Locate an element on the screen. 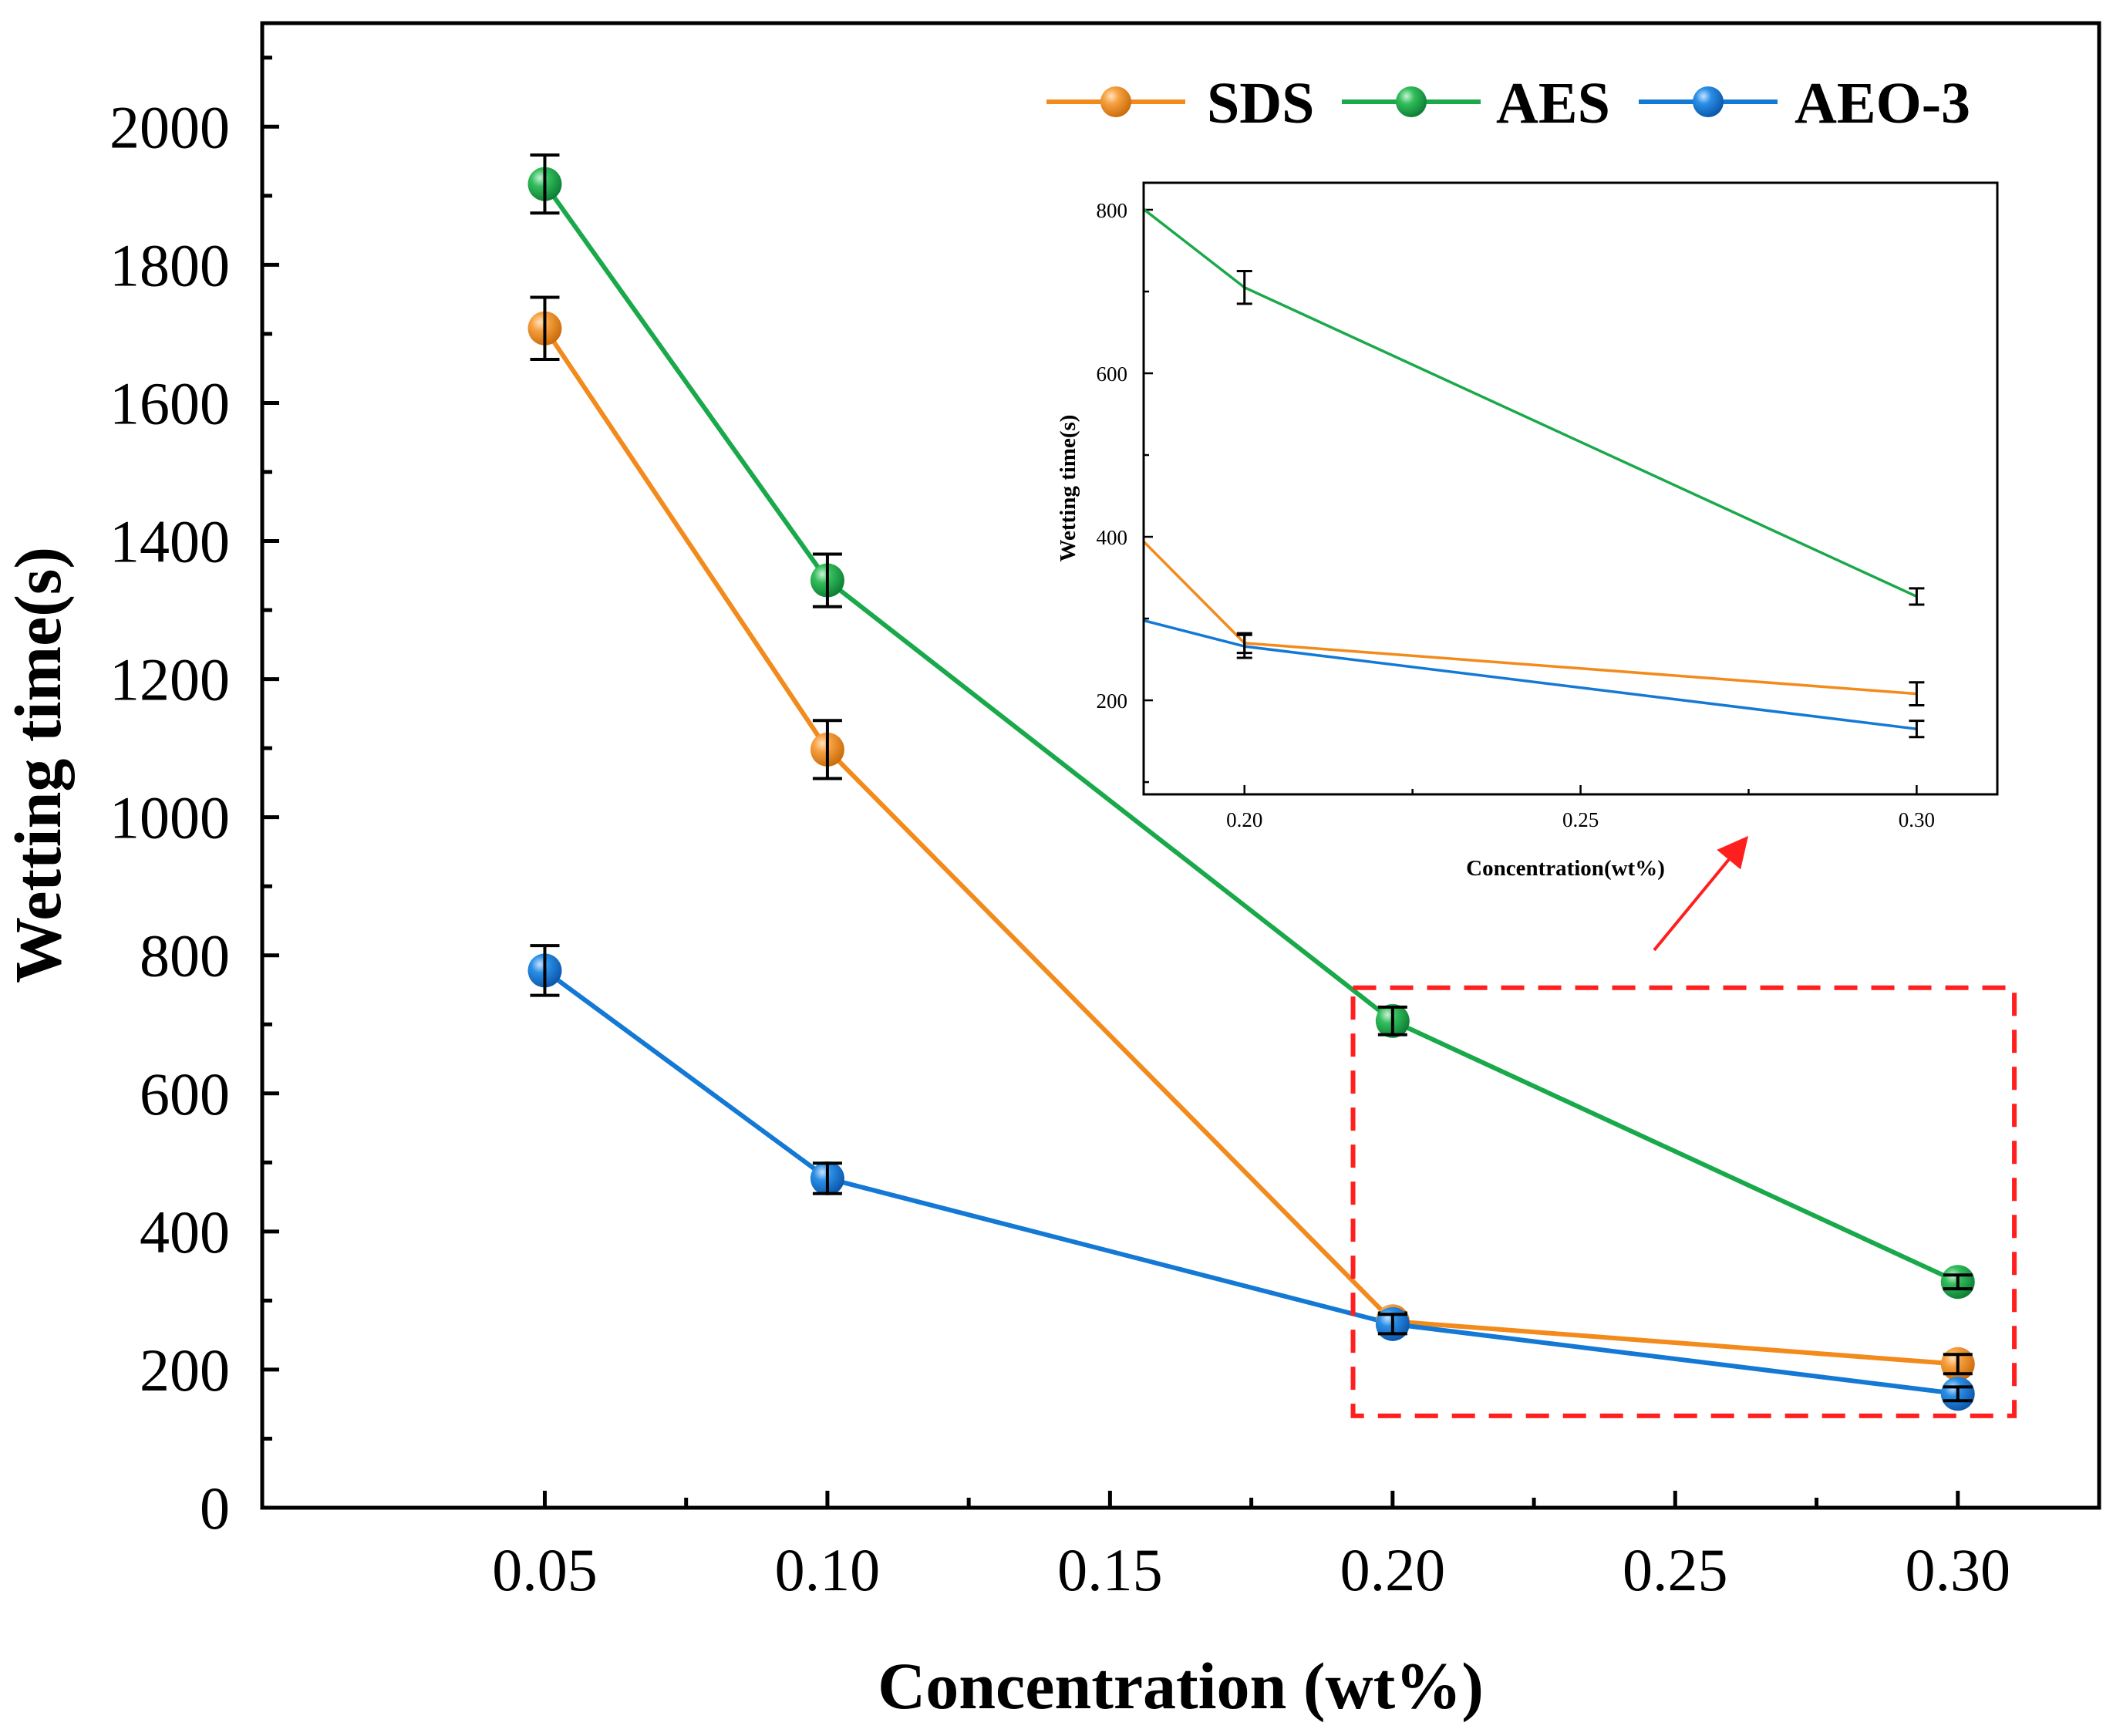  main-y-tick-label: 400 is located at coordinates (185, 1232).